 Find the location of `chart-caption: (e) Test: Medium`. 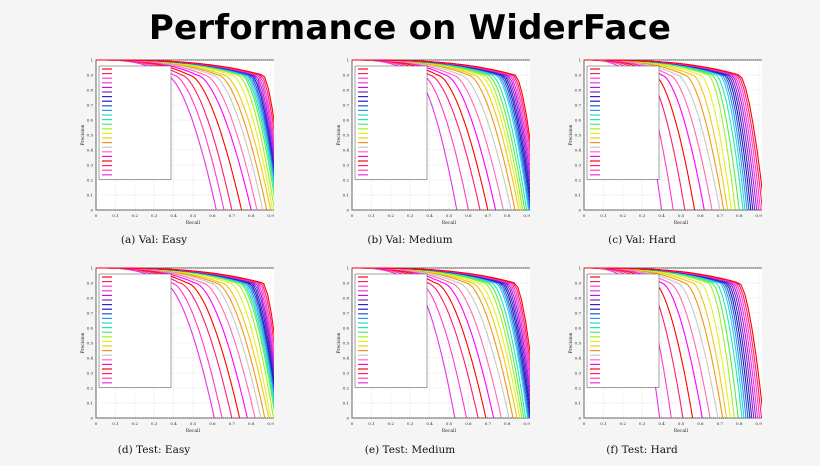

chart-caption: (e) Test: Medium is located at coordinates (410, 450).